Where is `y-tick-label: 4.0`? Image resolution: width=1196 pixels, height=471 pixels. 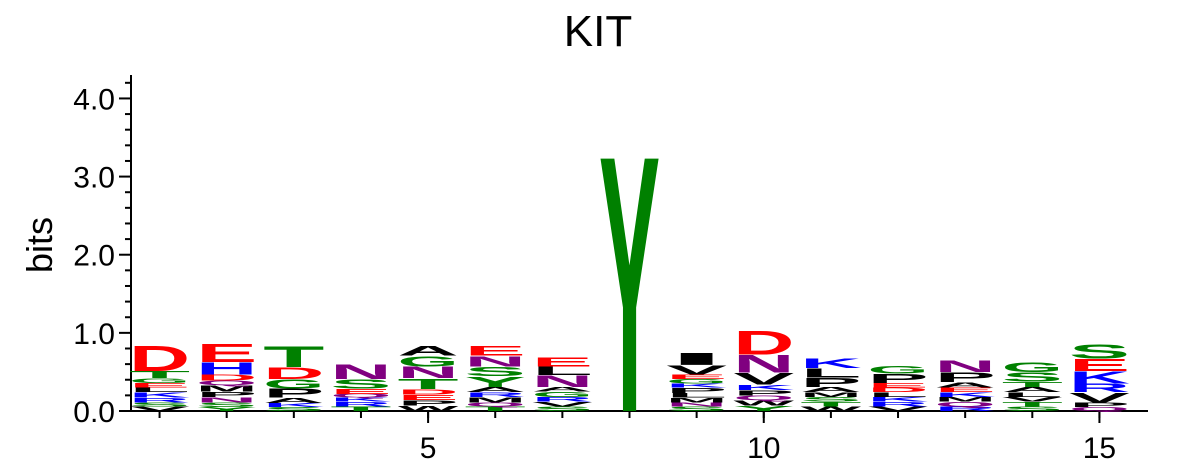 y-tick-label: 4.0 is located at coordinates (94, 99).